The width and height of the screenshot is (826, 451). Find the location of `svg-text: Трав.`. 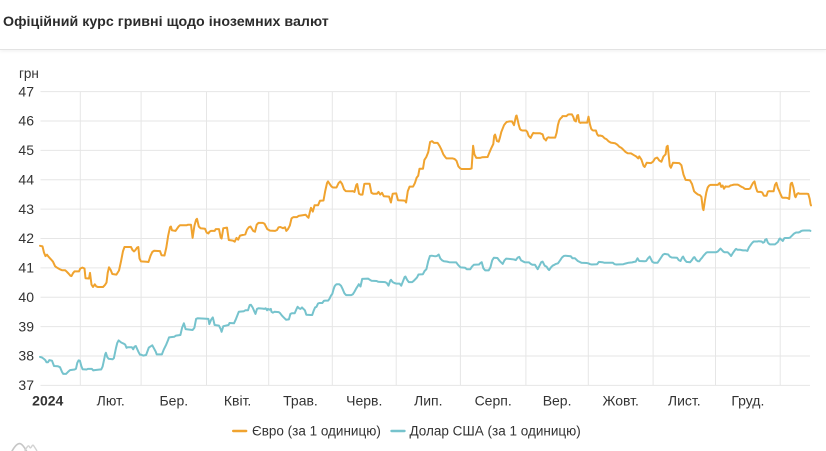

svg-text: Трав. is located at coordinates (300, 401).